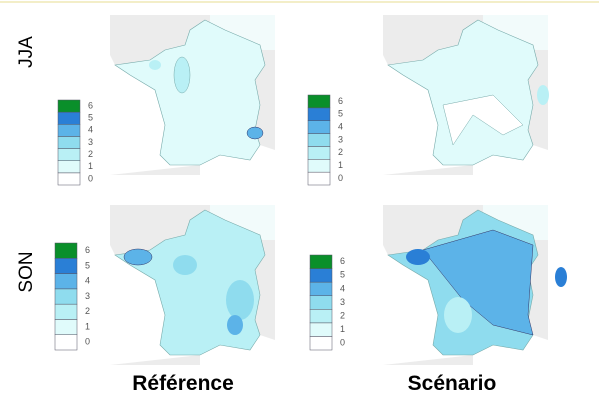 This screenshot has width=599, height=406. Describe the element at coordinates (183, 383) in the screenshot. I see `column-label: Référence` at that location.